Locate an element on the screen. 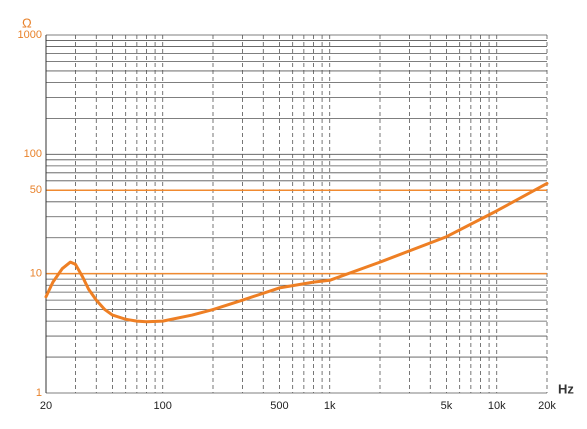  x-tick-label: 1k is located at coordinates (330, 406).